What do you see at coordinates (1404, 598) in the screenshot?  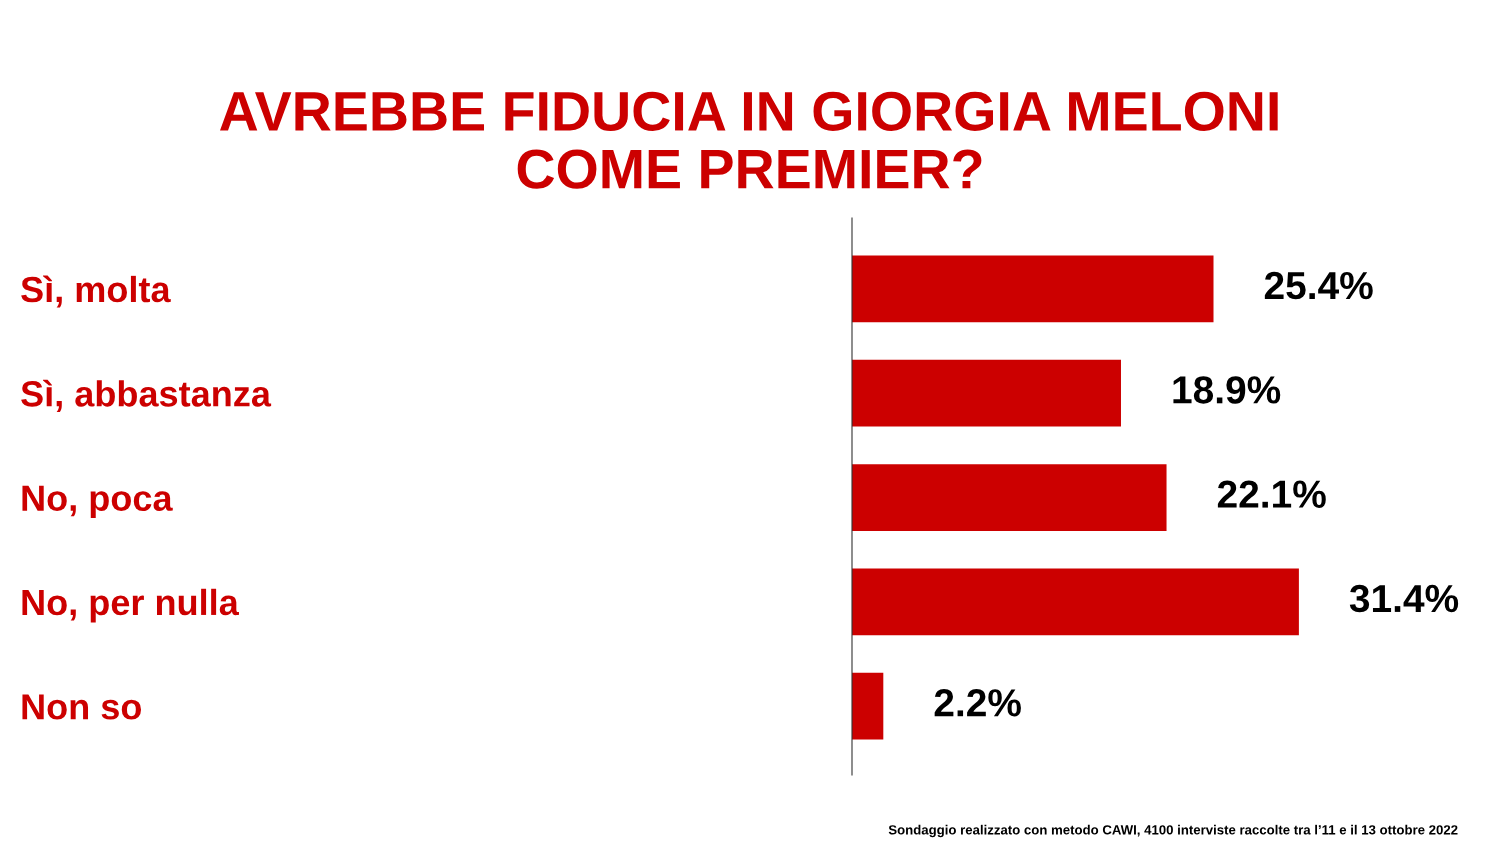 I see `data-label: 31.4%` at bounding box center [1404, 598].